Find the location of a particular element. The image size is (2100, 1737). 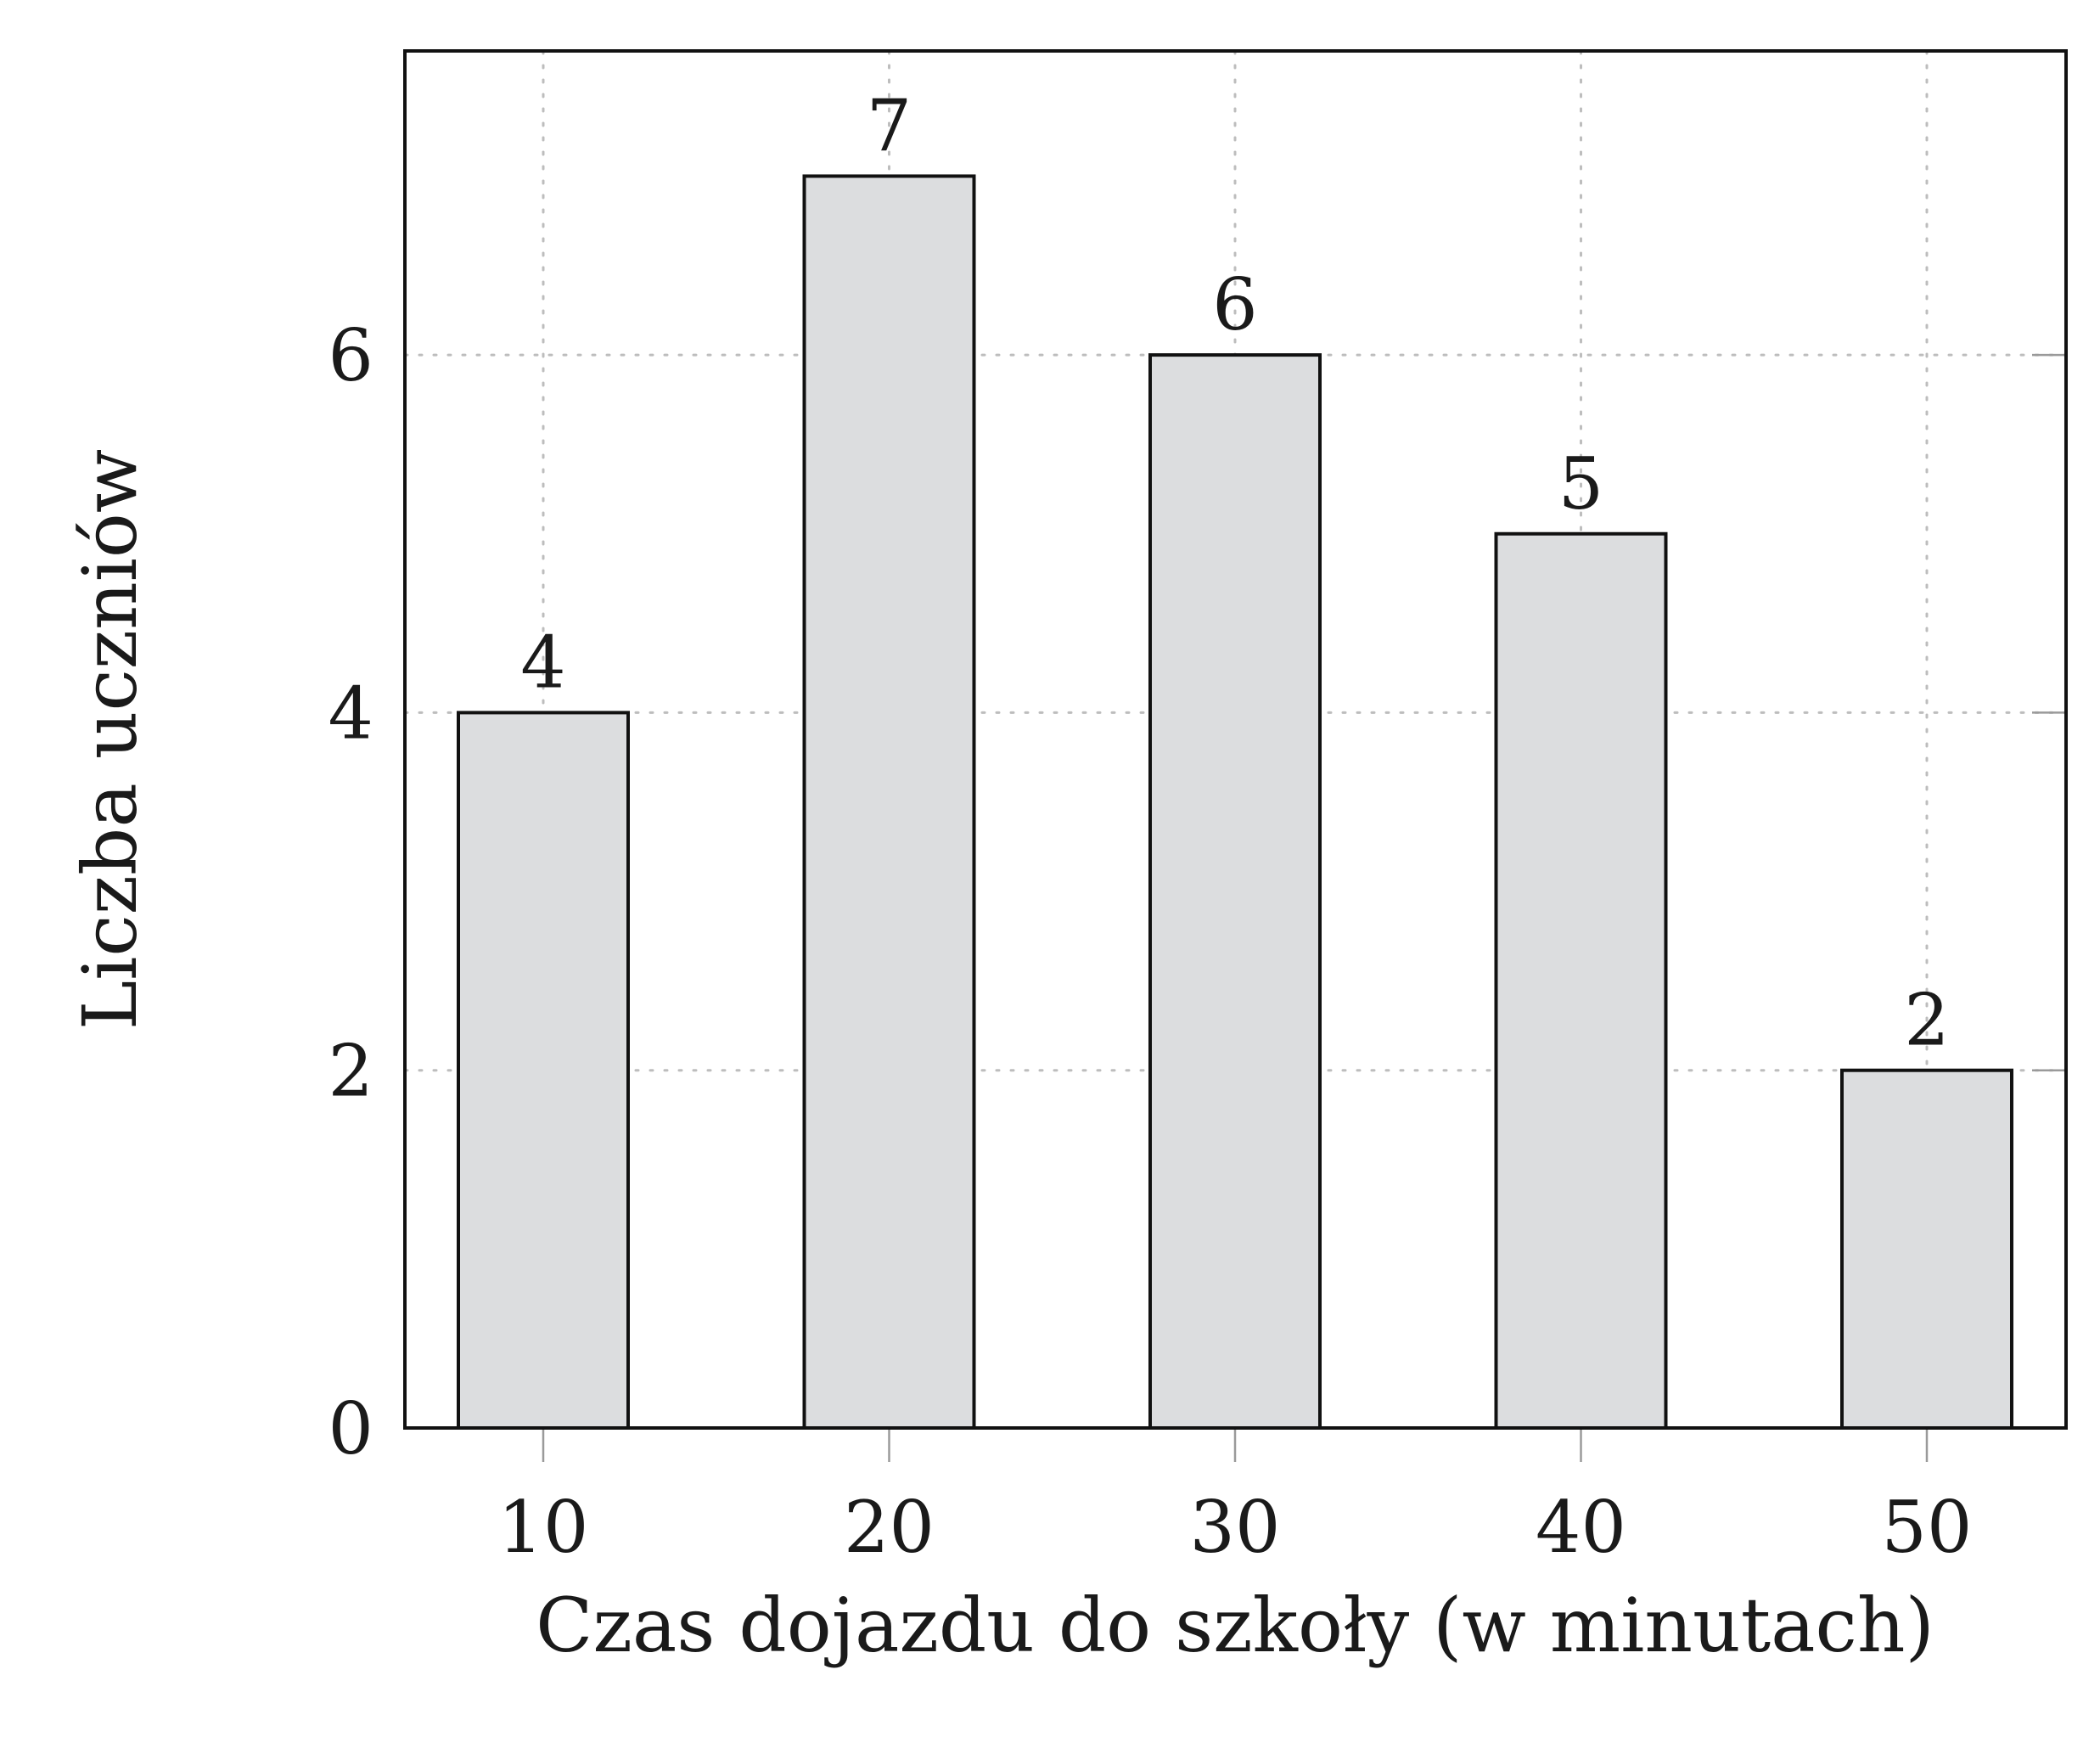

bar-value-label: 7 is located at coordinates (889, 126).